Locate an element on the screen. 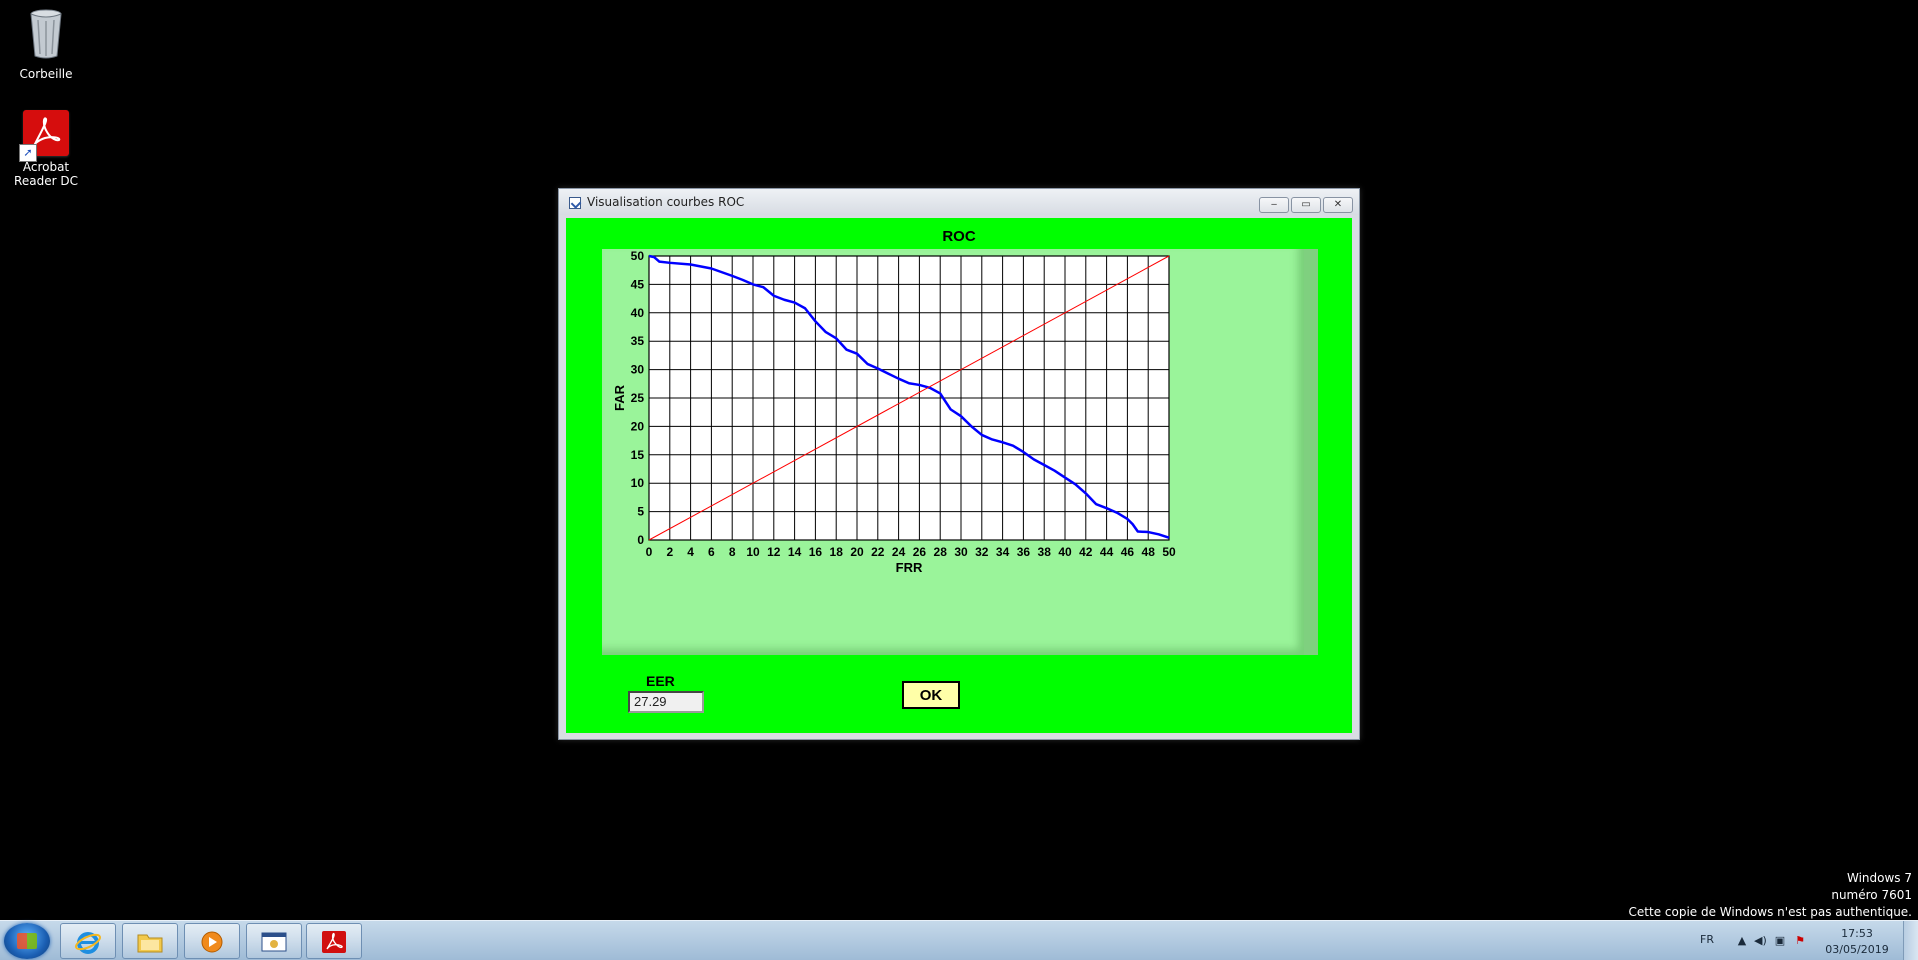 The height and width of the screenshot is (960, 1918). x-tick-label: 32 is located at coordinates (982, 552).